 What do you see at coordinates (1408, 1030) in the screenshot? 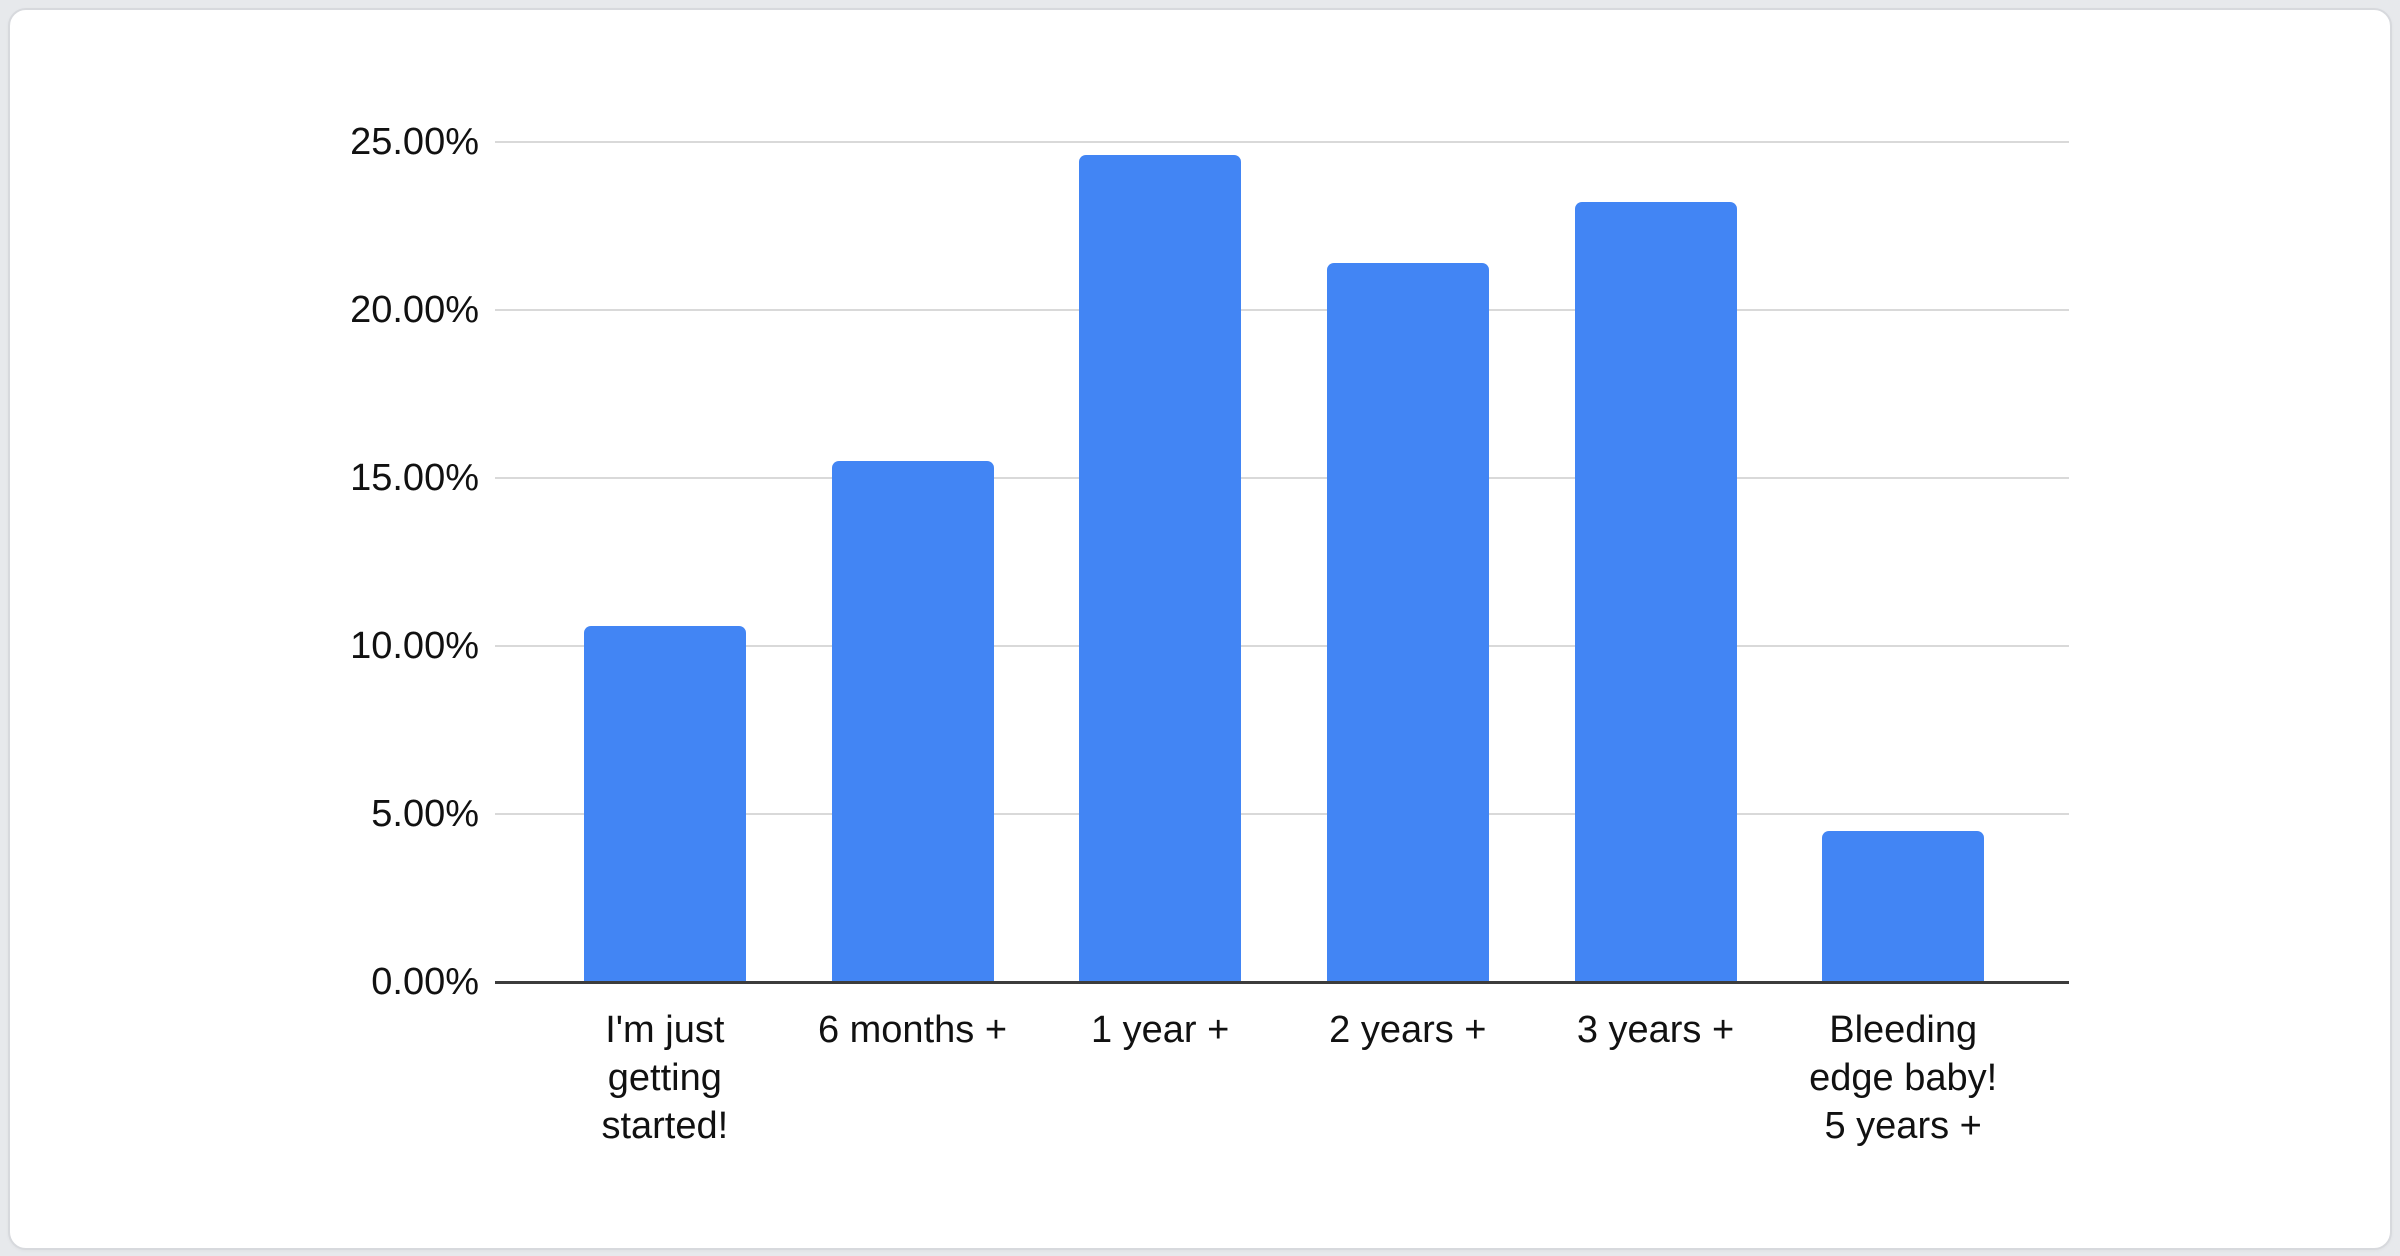
I see `x-axis-label-2-years-plus: 2 years +` at bounding box center [1408, 1030].